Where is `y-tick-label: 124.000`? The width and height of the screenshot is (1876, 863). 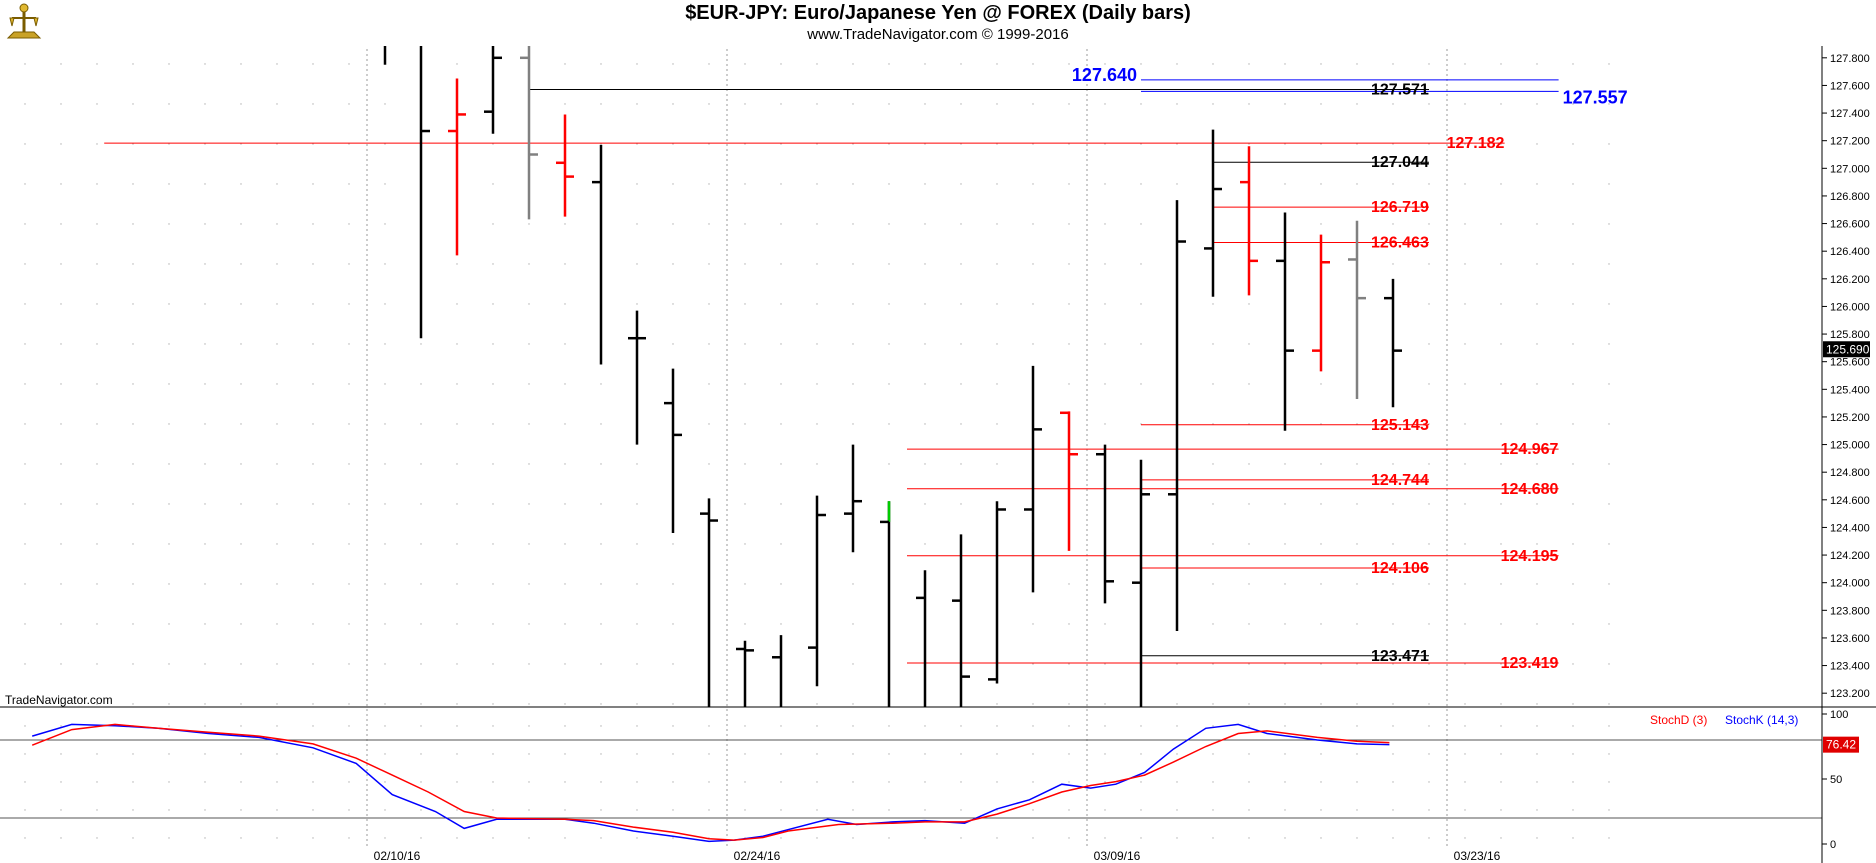 y-tick-label: 124.000 is located at coordinates (1850, 584).